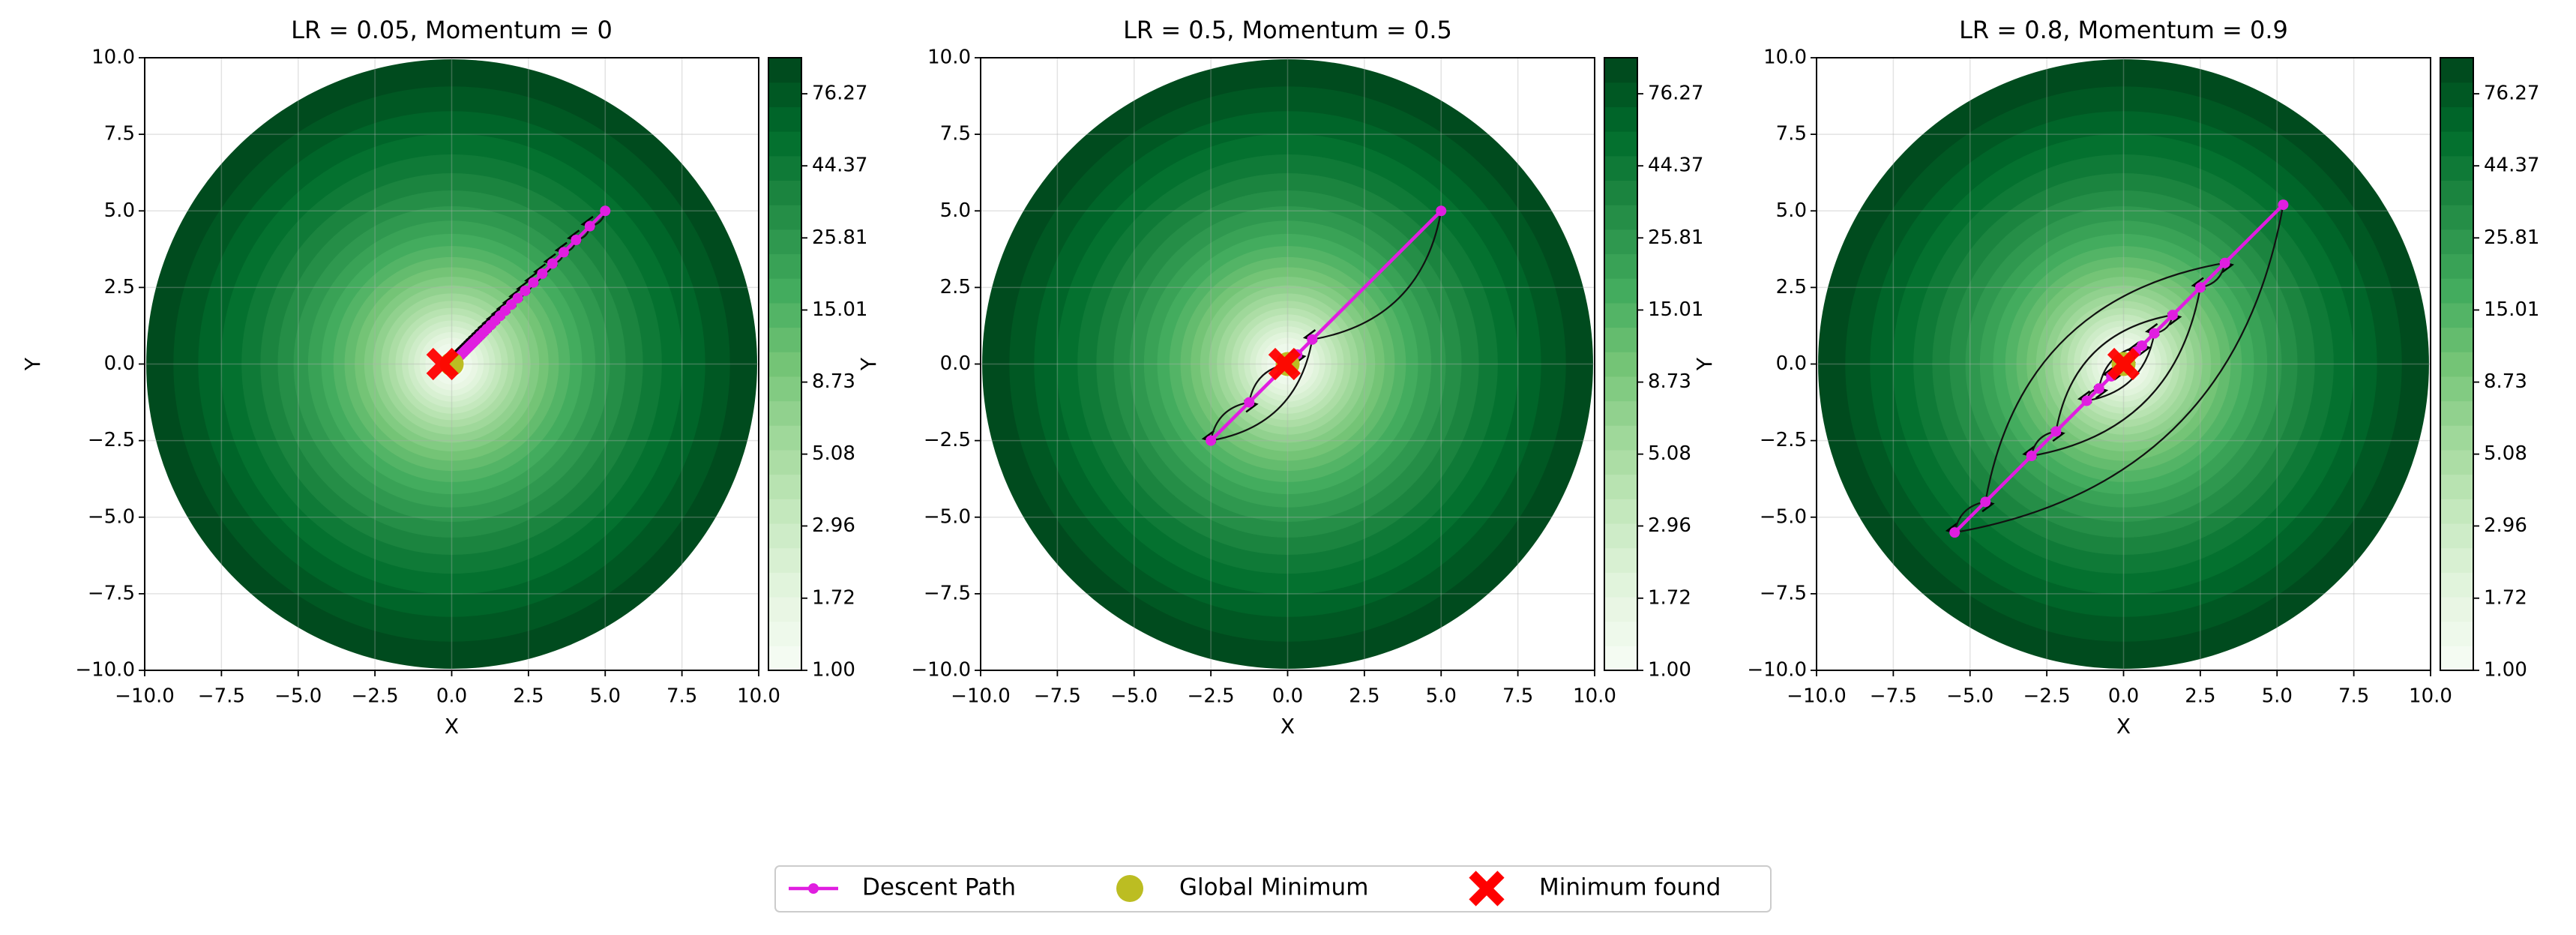  I want to click on y-tick-label: 5.0, so click(1791, 210).